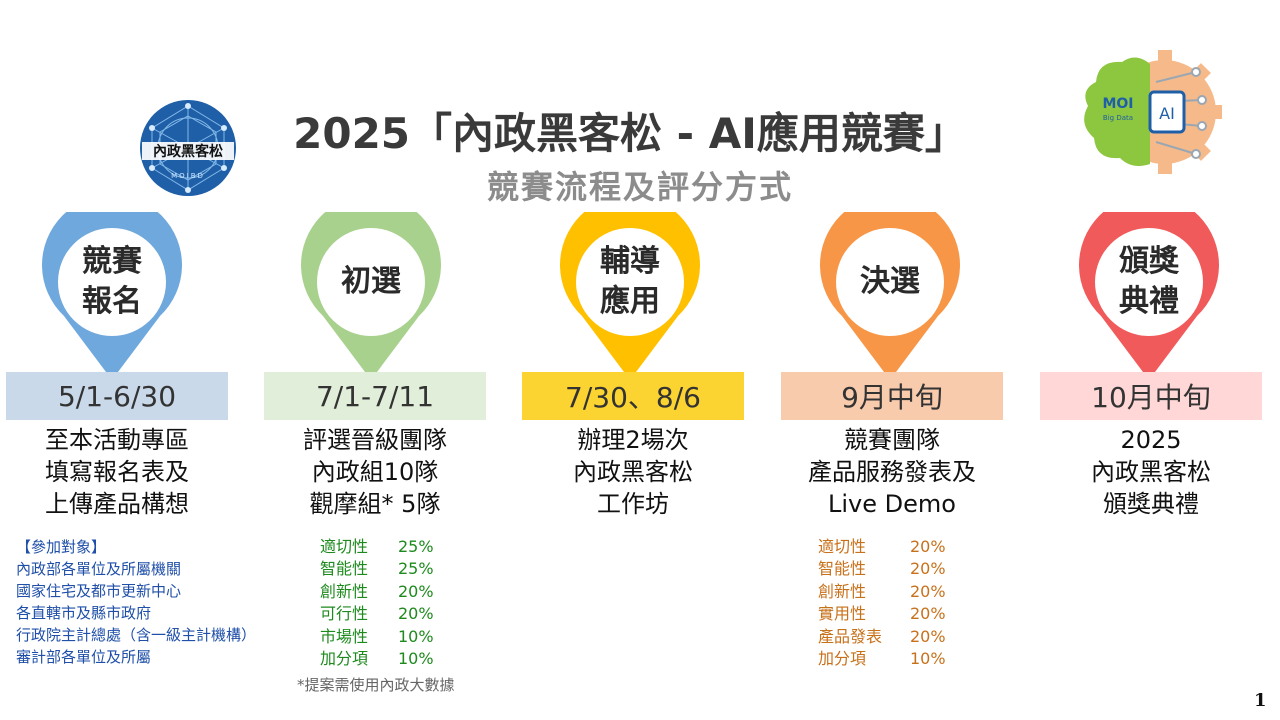  I want to click on score-row: 適切性 25%, so click(377, 547).